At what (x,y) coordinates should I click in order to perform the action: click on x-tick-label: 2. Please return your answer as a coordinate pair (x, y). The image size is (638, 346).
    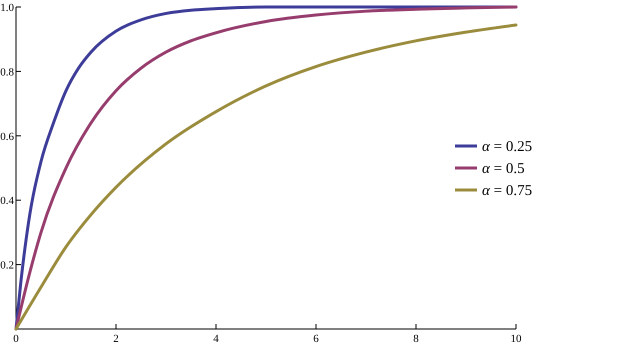
    Looking at the image, I should click on (116, 339).